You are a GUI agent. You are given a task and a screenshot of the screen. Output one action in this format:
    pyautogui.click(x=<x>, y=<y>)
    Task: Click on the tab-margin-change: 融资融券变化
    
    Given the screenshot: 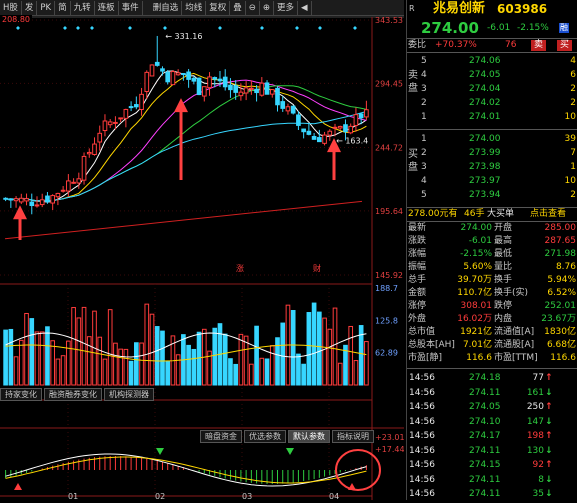 What is the action you would take?
    pyautogui.click(x=73, y=394)
    